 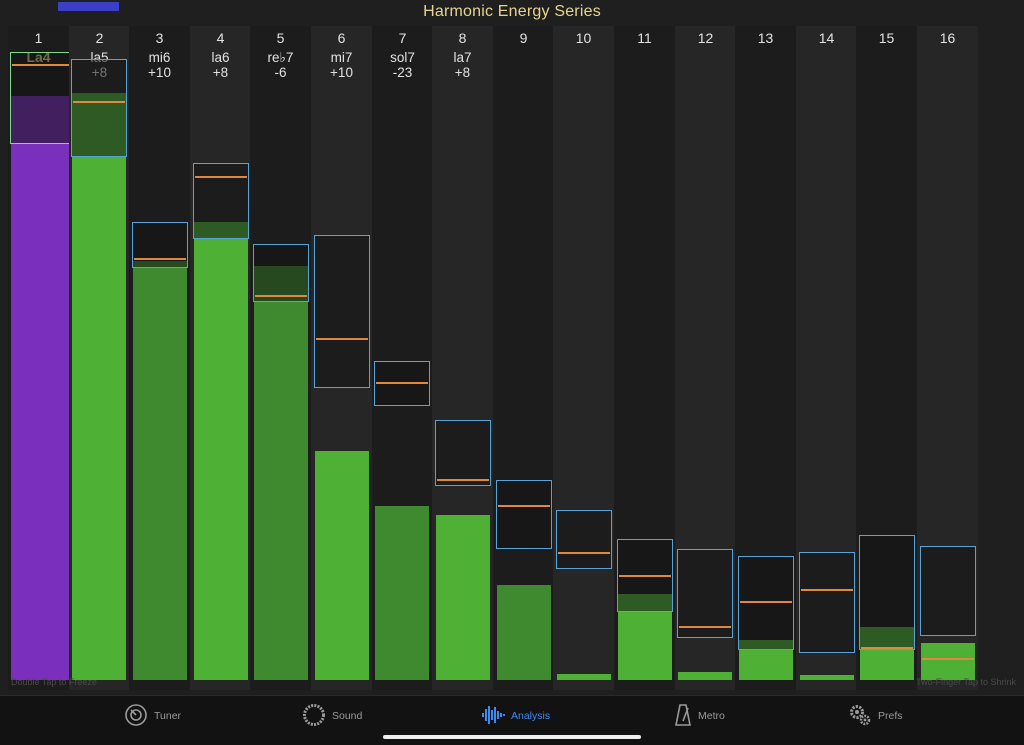 What do you see at coordinates (341, 57) in the screenshot?
I see `harmonic-note: mi7` at bounding box center [341, 57].